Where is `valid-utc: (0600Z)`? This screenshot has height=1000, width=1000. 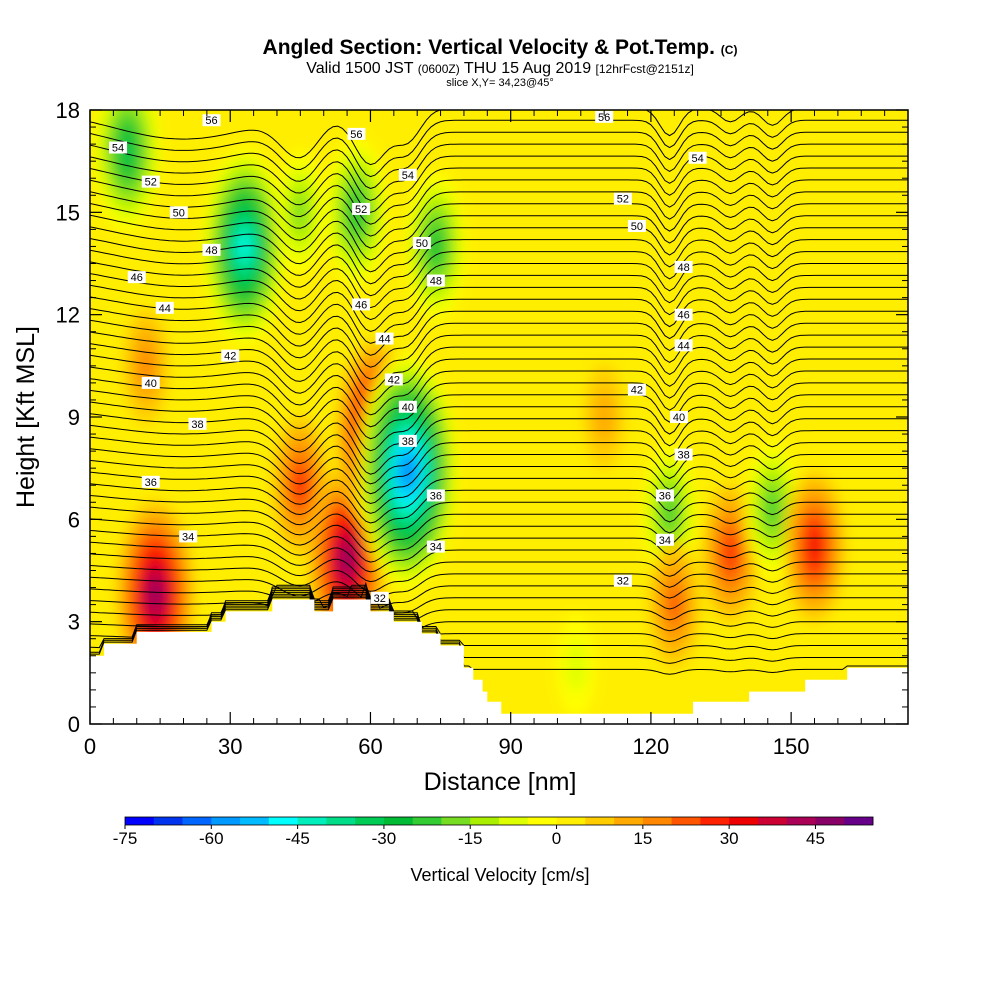 valid-utc: (0600Z) is located at coordinates (438, 69).